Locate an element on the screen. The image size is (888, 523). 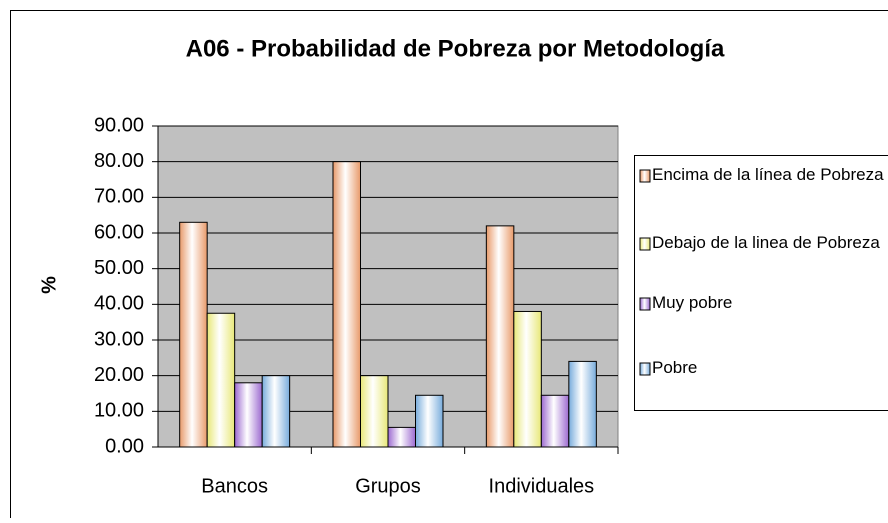
legend-label: Debajo de la linea de Pobreza is located at coordinates (769, 243).